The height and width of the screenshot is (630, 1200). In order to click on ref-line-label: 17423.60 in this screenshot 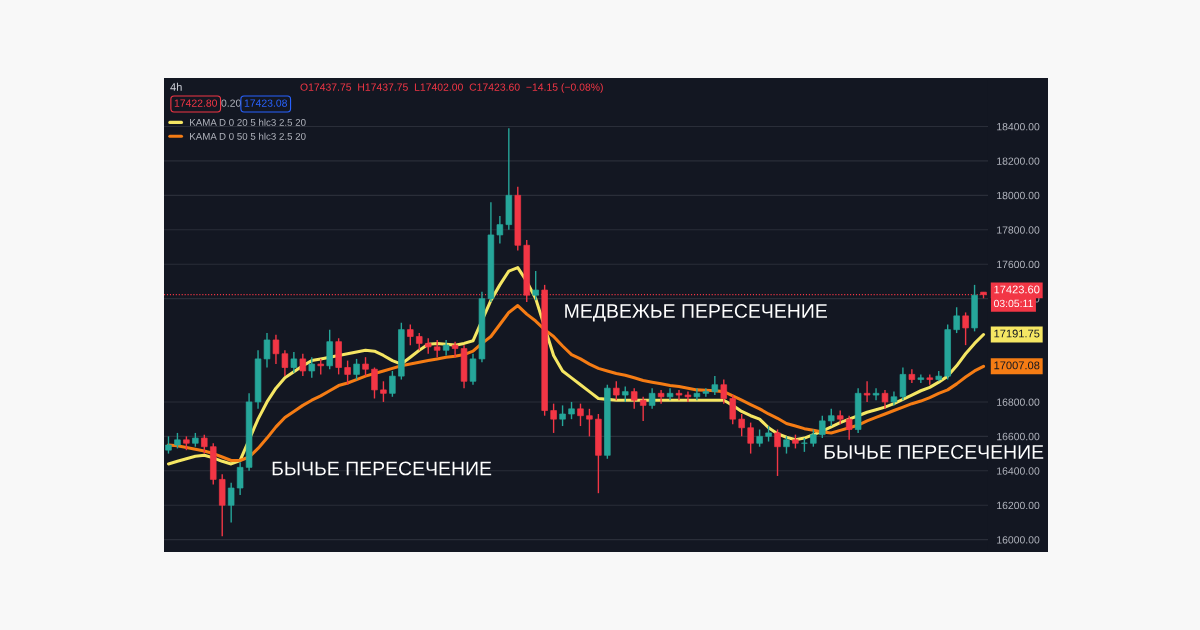, I will do `click(1017, 289)`.